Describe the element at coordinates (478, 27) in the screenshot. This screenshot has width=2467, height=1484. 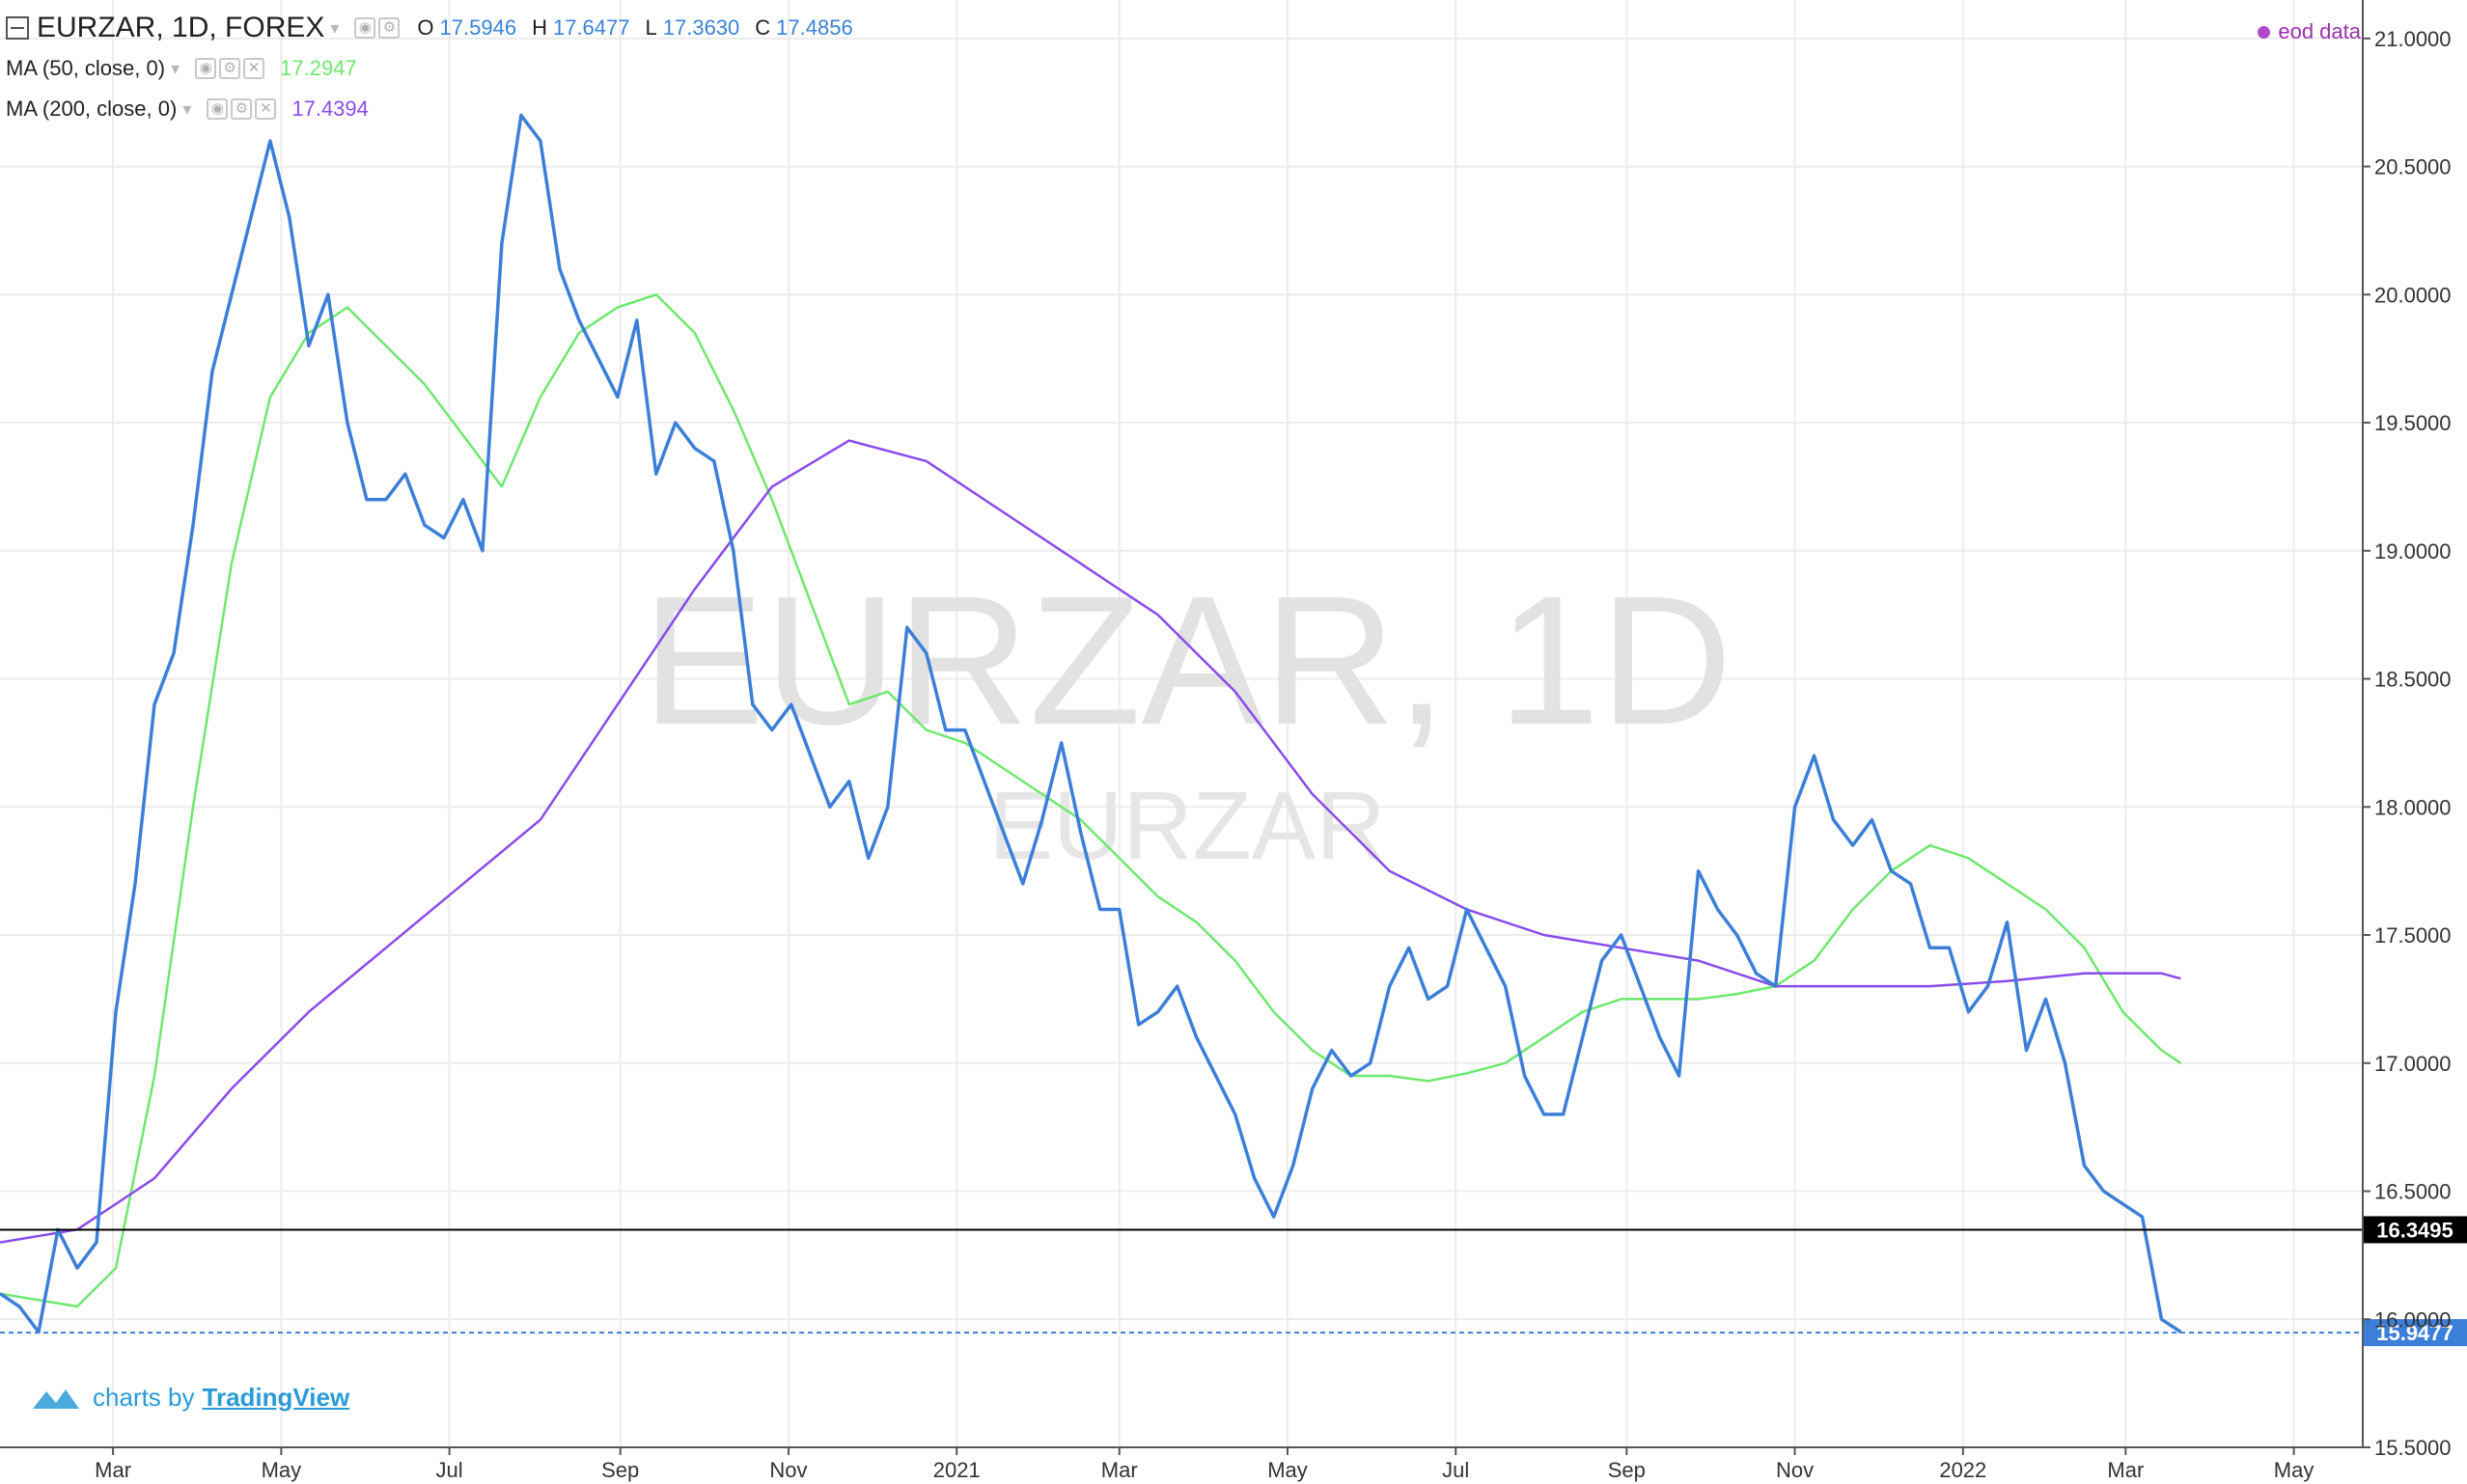
I see `open-value: 17.5946` at that location.